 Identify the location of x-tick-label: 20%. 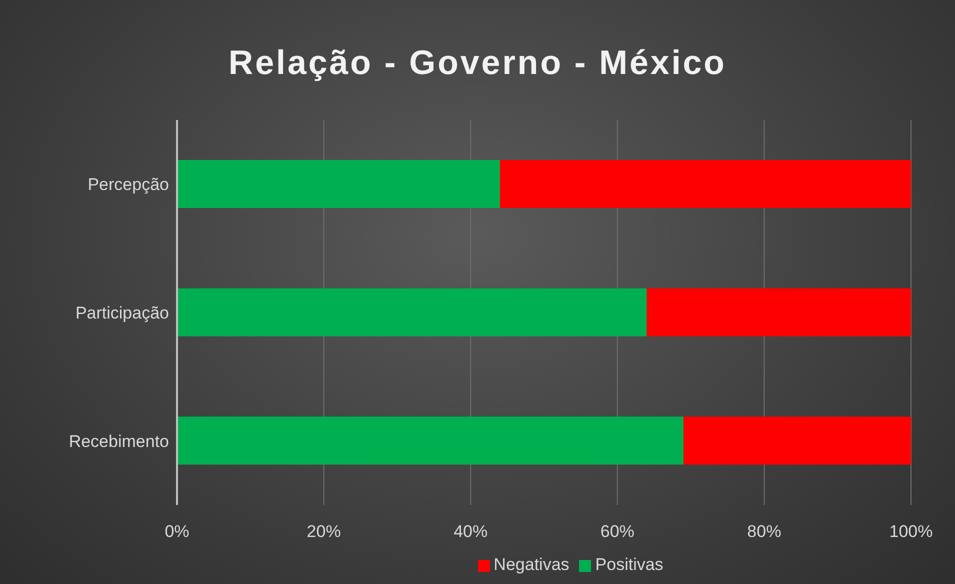
(323, 532).